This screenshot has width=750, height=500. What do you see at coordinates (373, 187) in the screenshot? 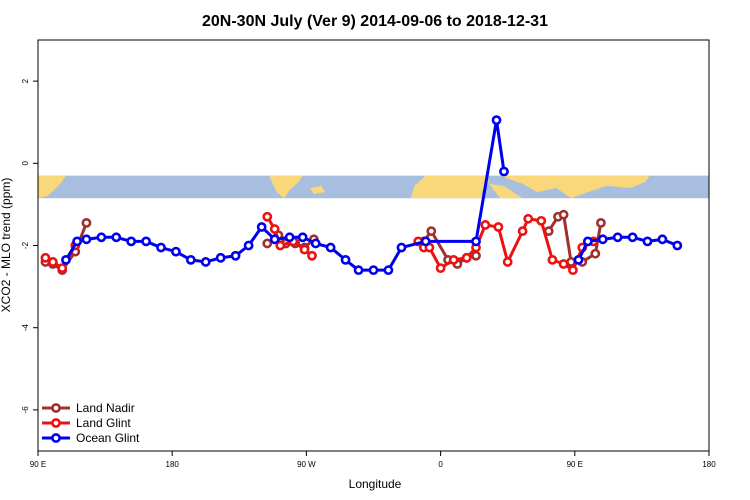
I see `world-map-band` at bounding box center [373, 187].